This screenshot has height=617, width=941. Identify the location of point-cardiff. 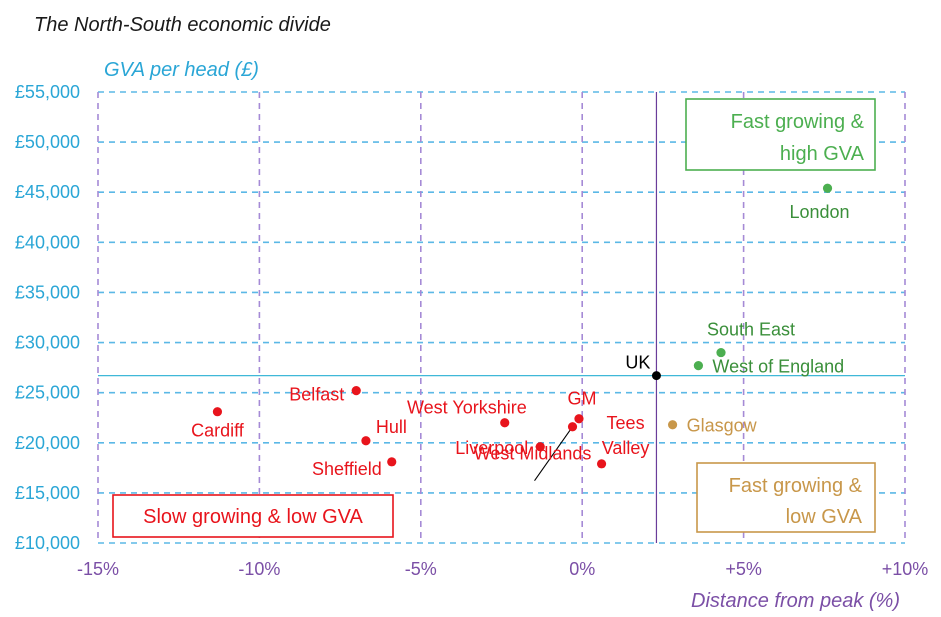
(217, 412).